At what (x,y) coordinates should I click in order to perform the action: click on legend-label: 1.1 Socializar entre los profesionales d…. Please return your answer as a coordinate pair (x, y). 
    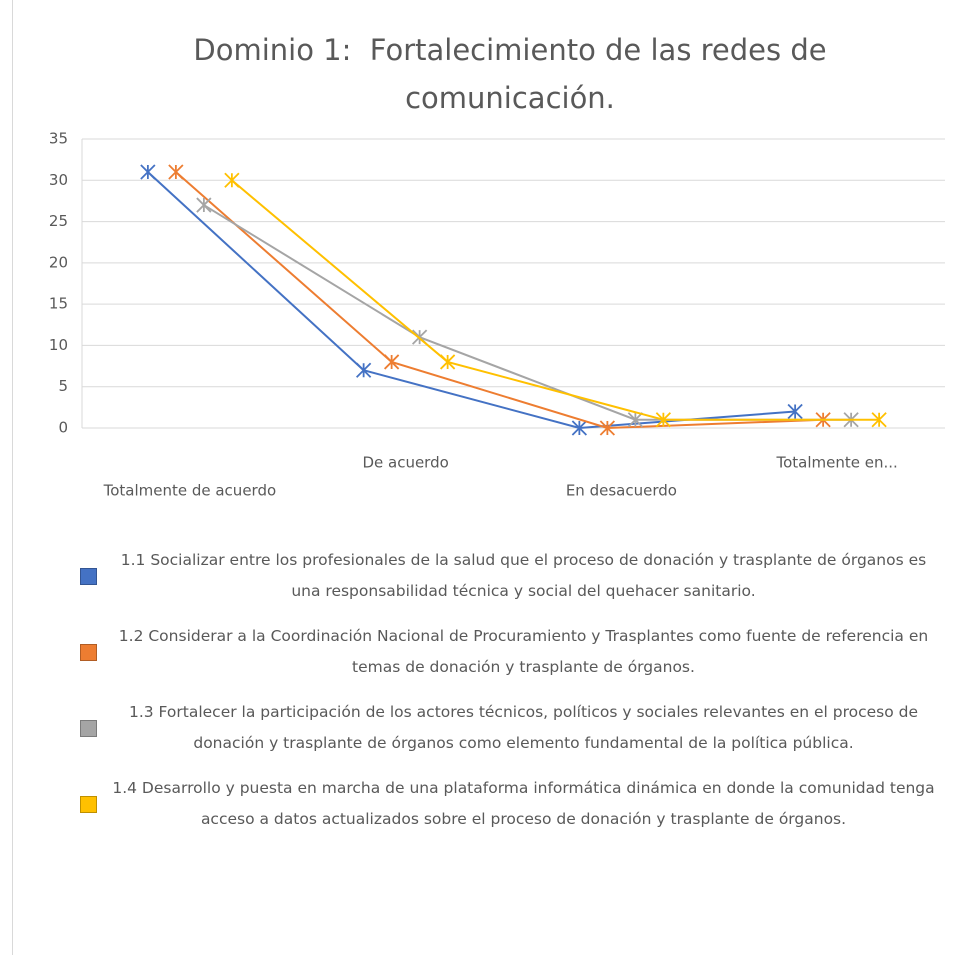
    Looking at the image, I should click on (523, 575).